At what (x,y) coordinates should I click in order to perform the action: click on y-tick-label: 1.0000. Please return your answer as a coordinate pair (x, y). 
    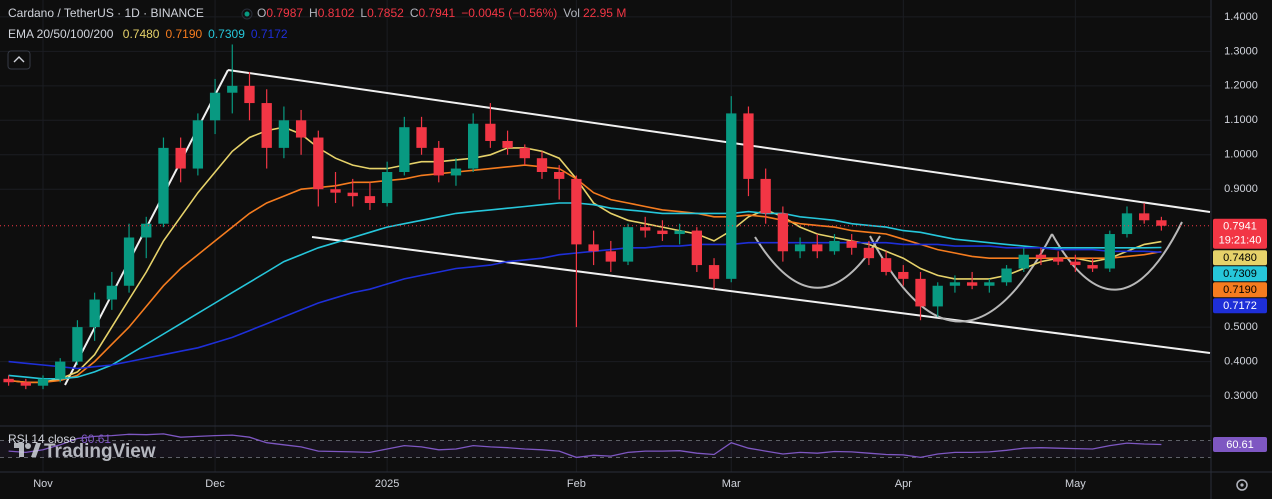
    Looking at the image, I should click on (1241, 155).